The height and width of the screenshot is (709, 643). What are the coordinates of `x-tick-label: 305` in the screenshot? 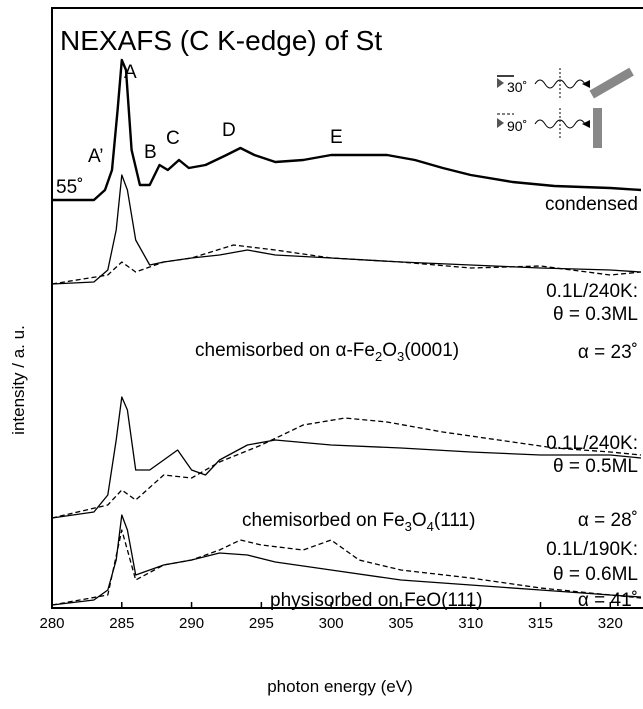 It's located at (400, 623).